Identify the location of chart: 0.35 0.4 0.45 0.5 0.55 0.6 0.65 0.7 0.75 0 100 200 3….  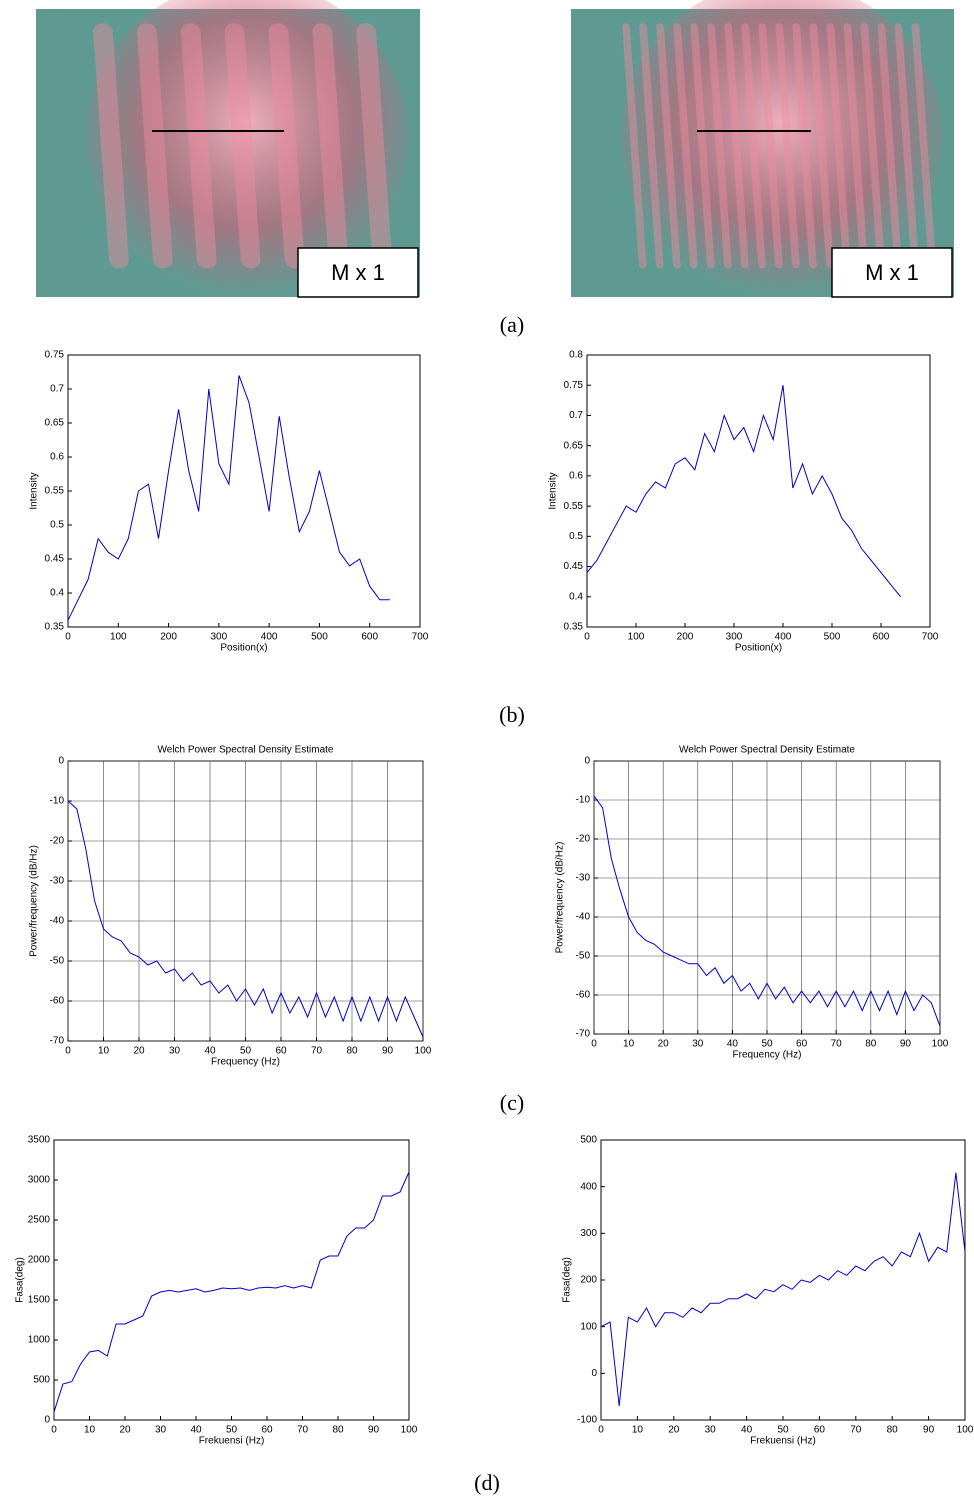
(229, 502).